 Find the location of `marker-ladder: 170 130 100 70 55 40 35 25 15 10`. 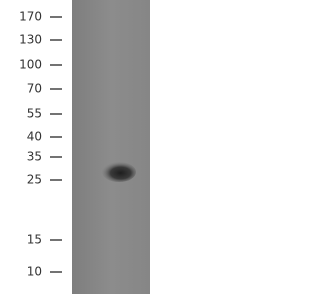

marker-ladder: 170 130 100 70 55 40 35 25 15 10 is located at coordinates (40, 144).